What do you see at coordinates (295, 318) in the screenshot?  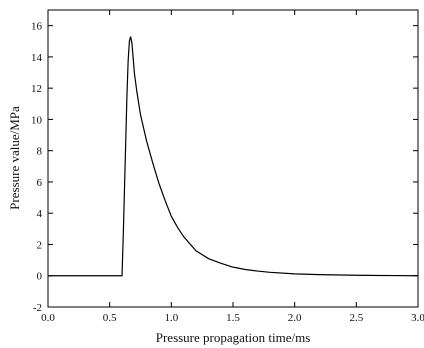 I see `x-tick-label: 2.0` at bounding box center [295, 318].